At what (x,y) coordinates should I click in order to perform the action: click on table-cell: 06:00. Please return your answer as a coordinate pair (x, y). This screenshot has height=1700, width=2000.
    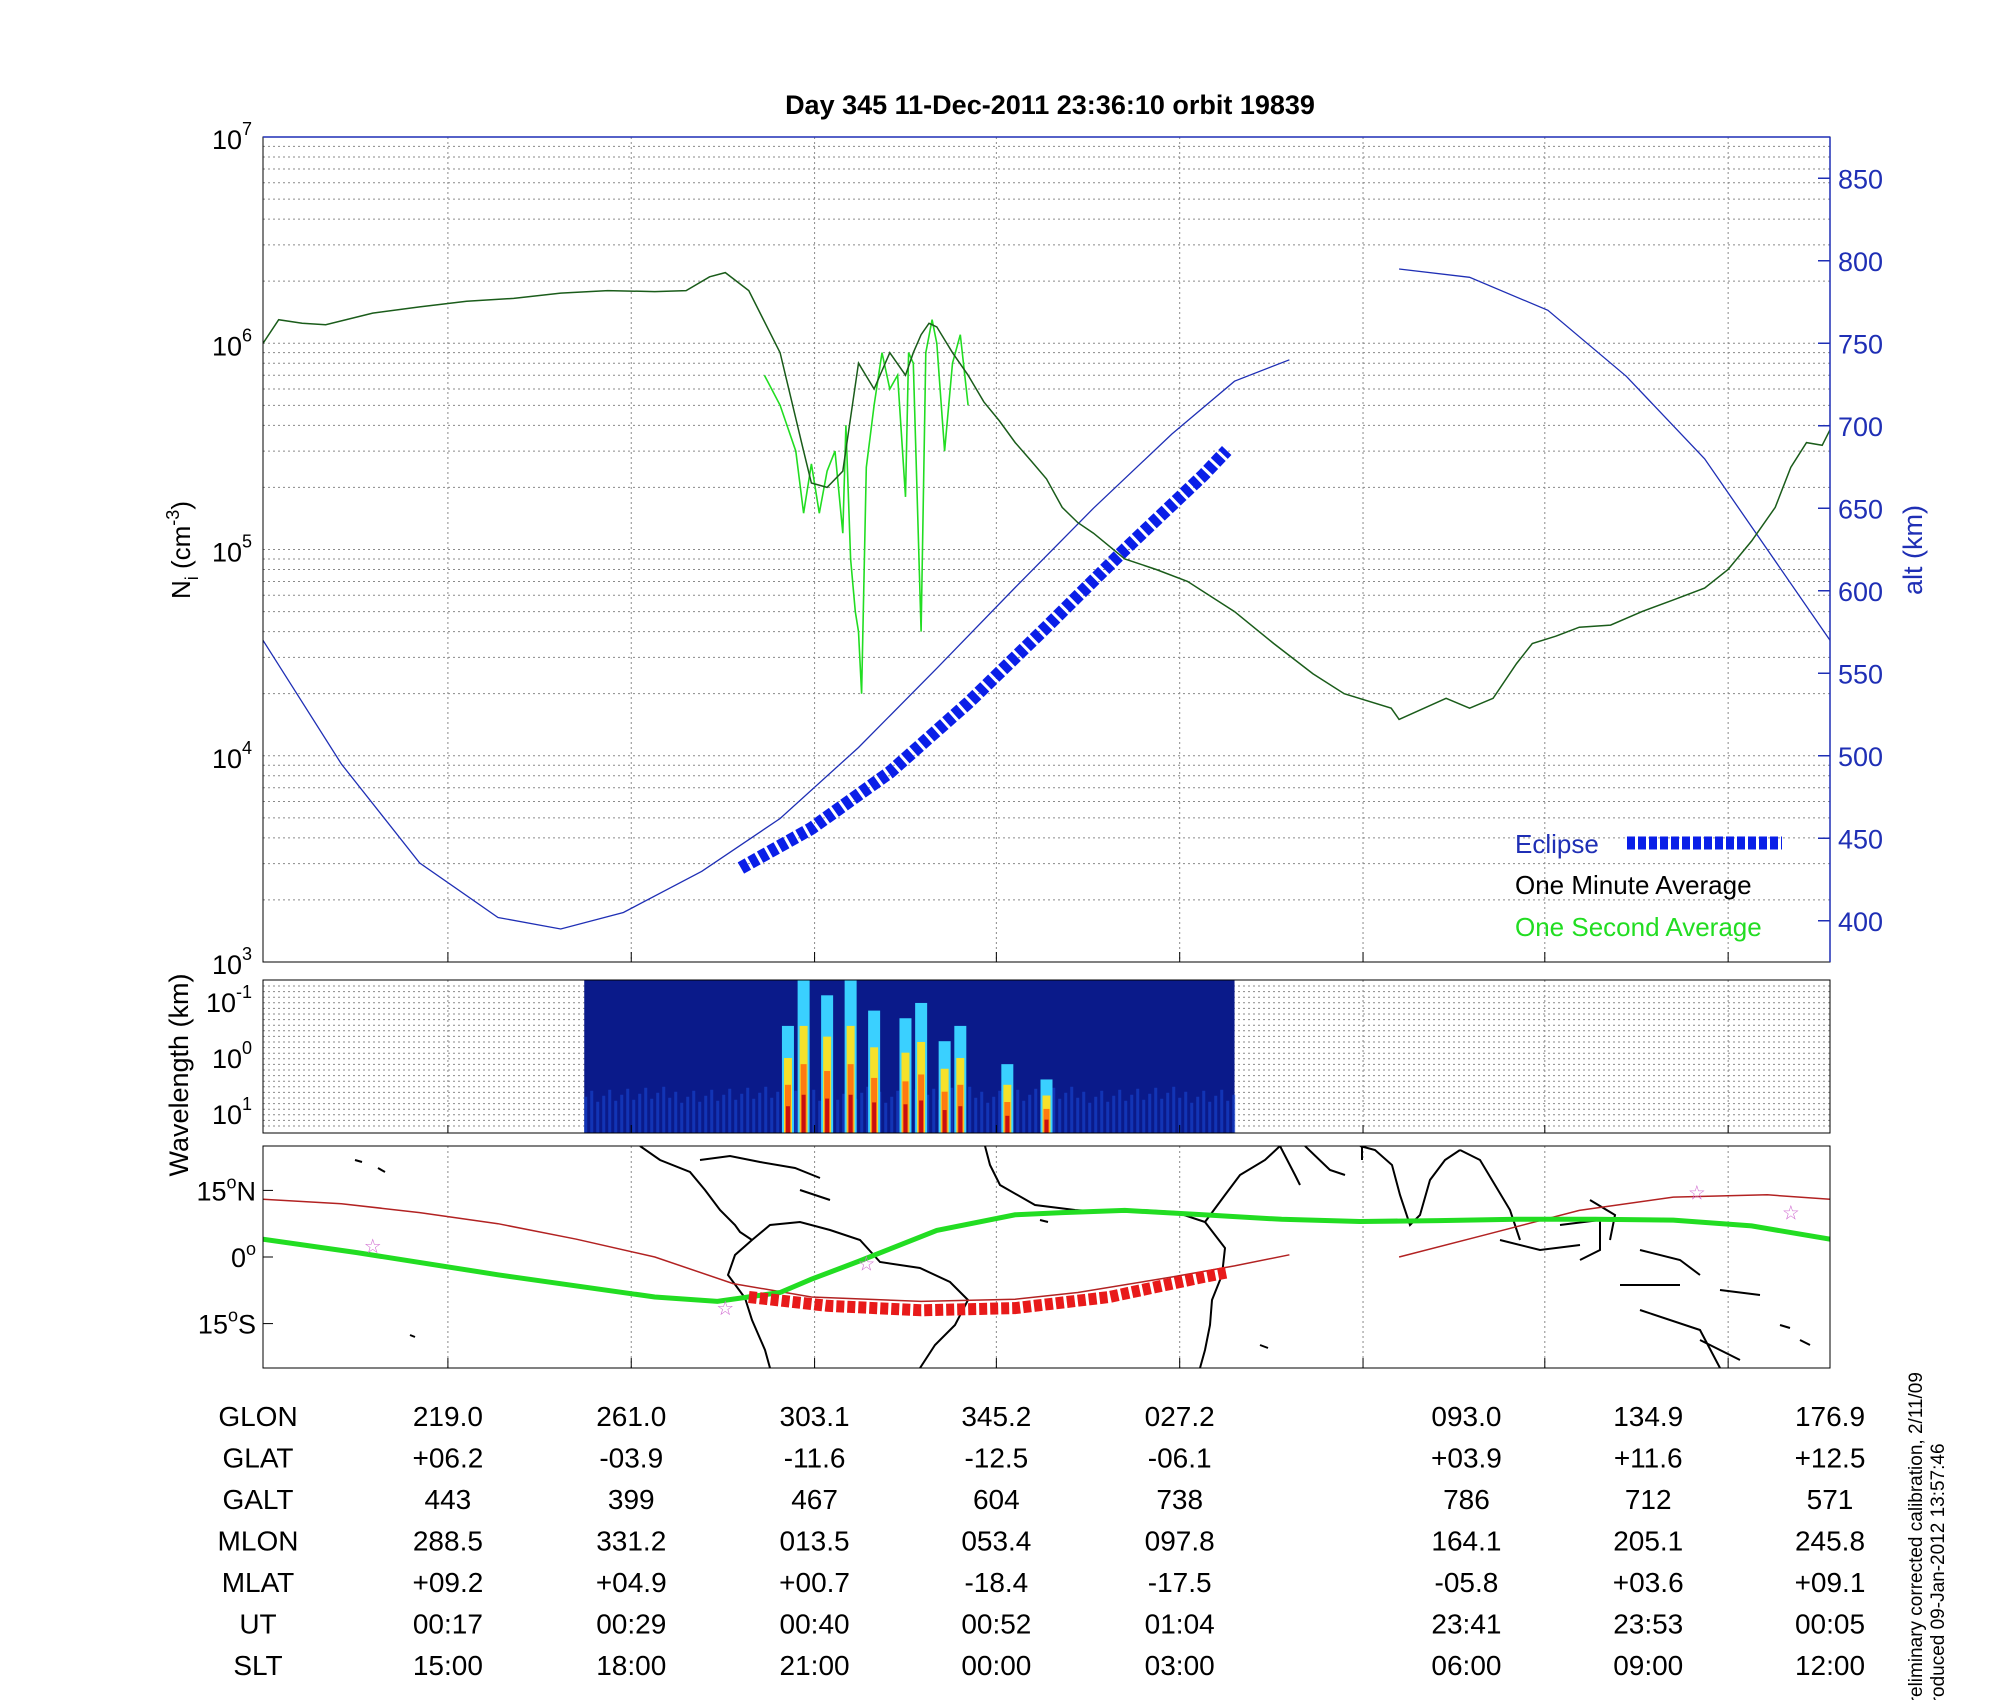
    Looking at the image, I should click on (1466, 1665).